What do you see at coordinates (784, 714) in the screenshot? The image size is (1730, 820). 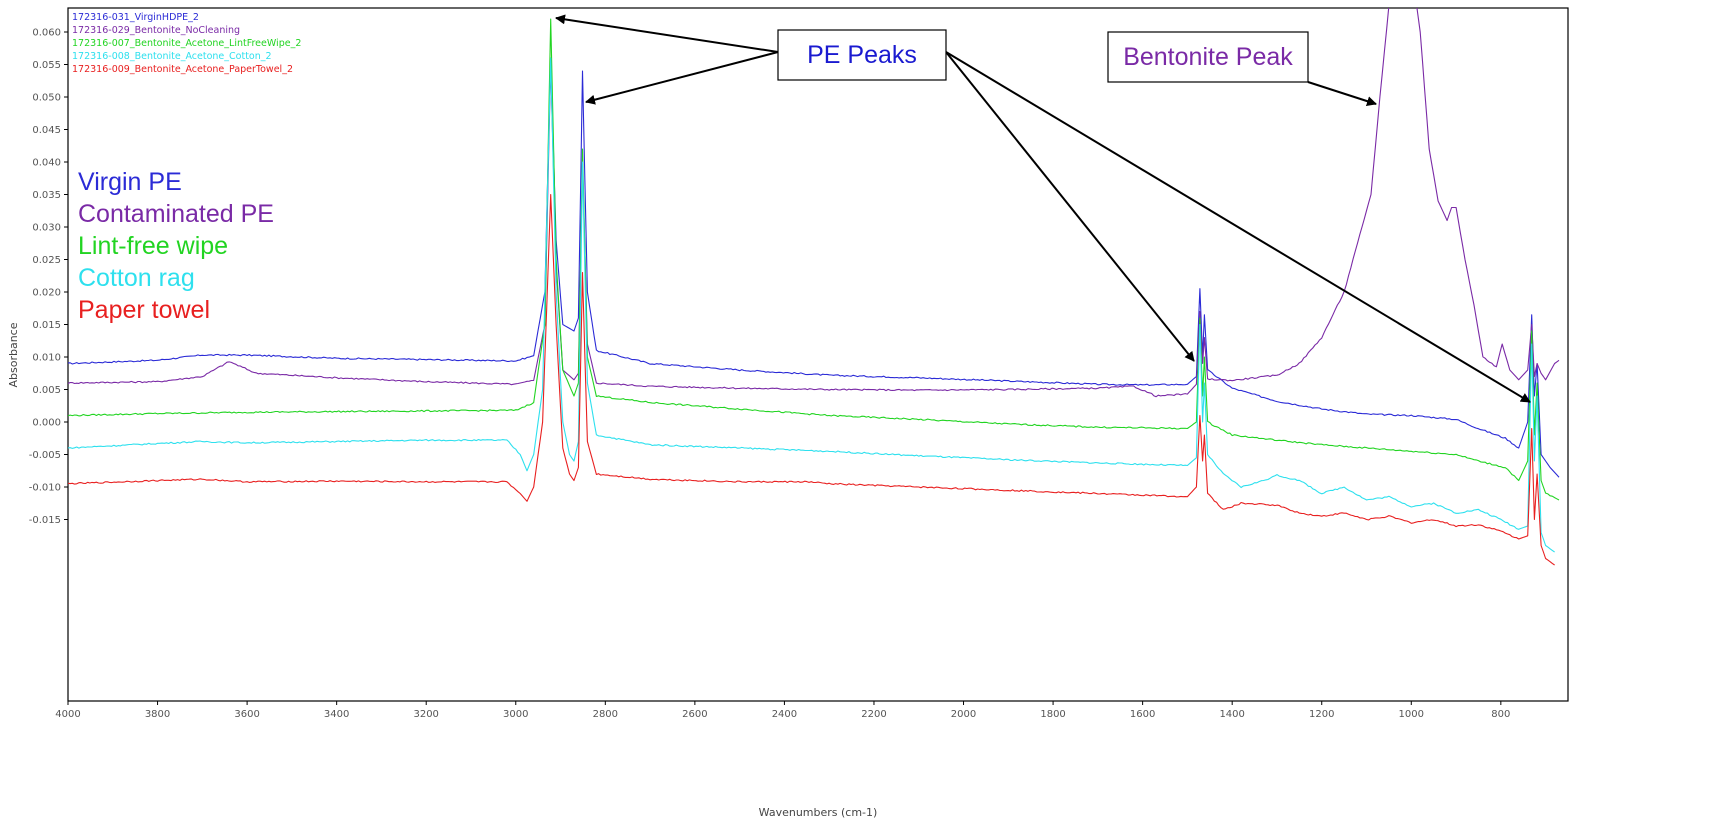 I see `x-tick-label: 2400` at bounding box center [784, 714].